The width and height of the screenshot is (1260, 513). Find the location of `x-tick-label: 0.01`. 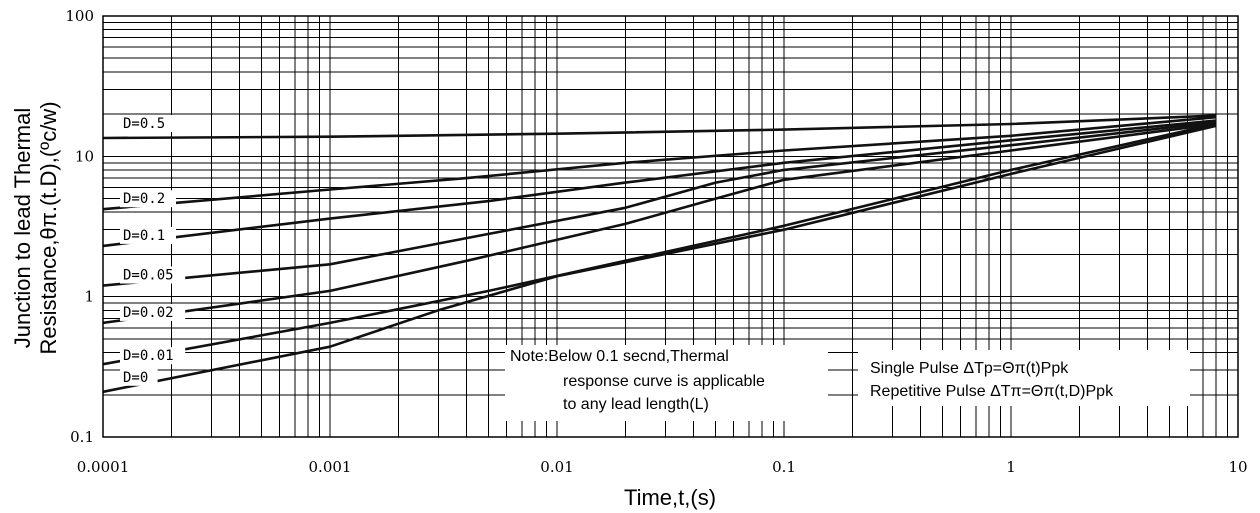

x-tick-label: 0.01 is located at coordinates (556, 467).